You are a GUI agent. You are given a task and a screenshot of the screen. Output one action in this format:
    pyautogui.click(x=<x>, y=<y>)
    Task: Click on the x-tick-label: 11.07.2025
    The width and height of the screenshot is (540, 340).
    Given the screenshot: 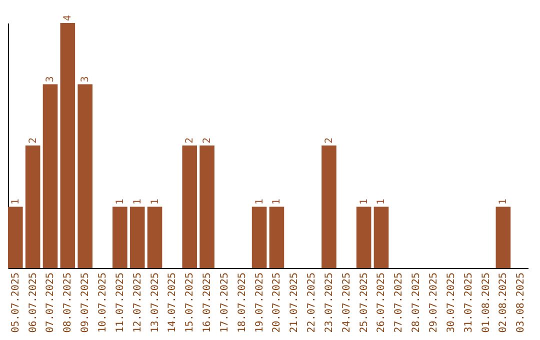 What is the action you would take?
    pyautogui.click(x=120, y=302)
    